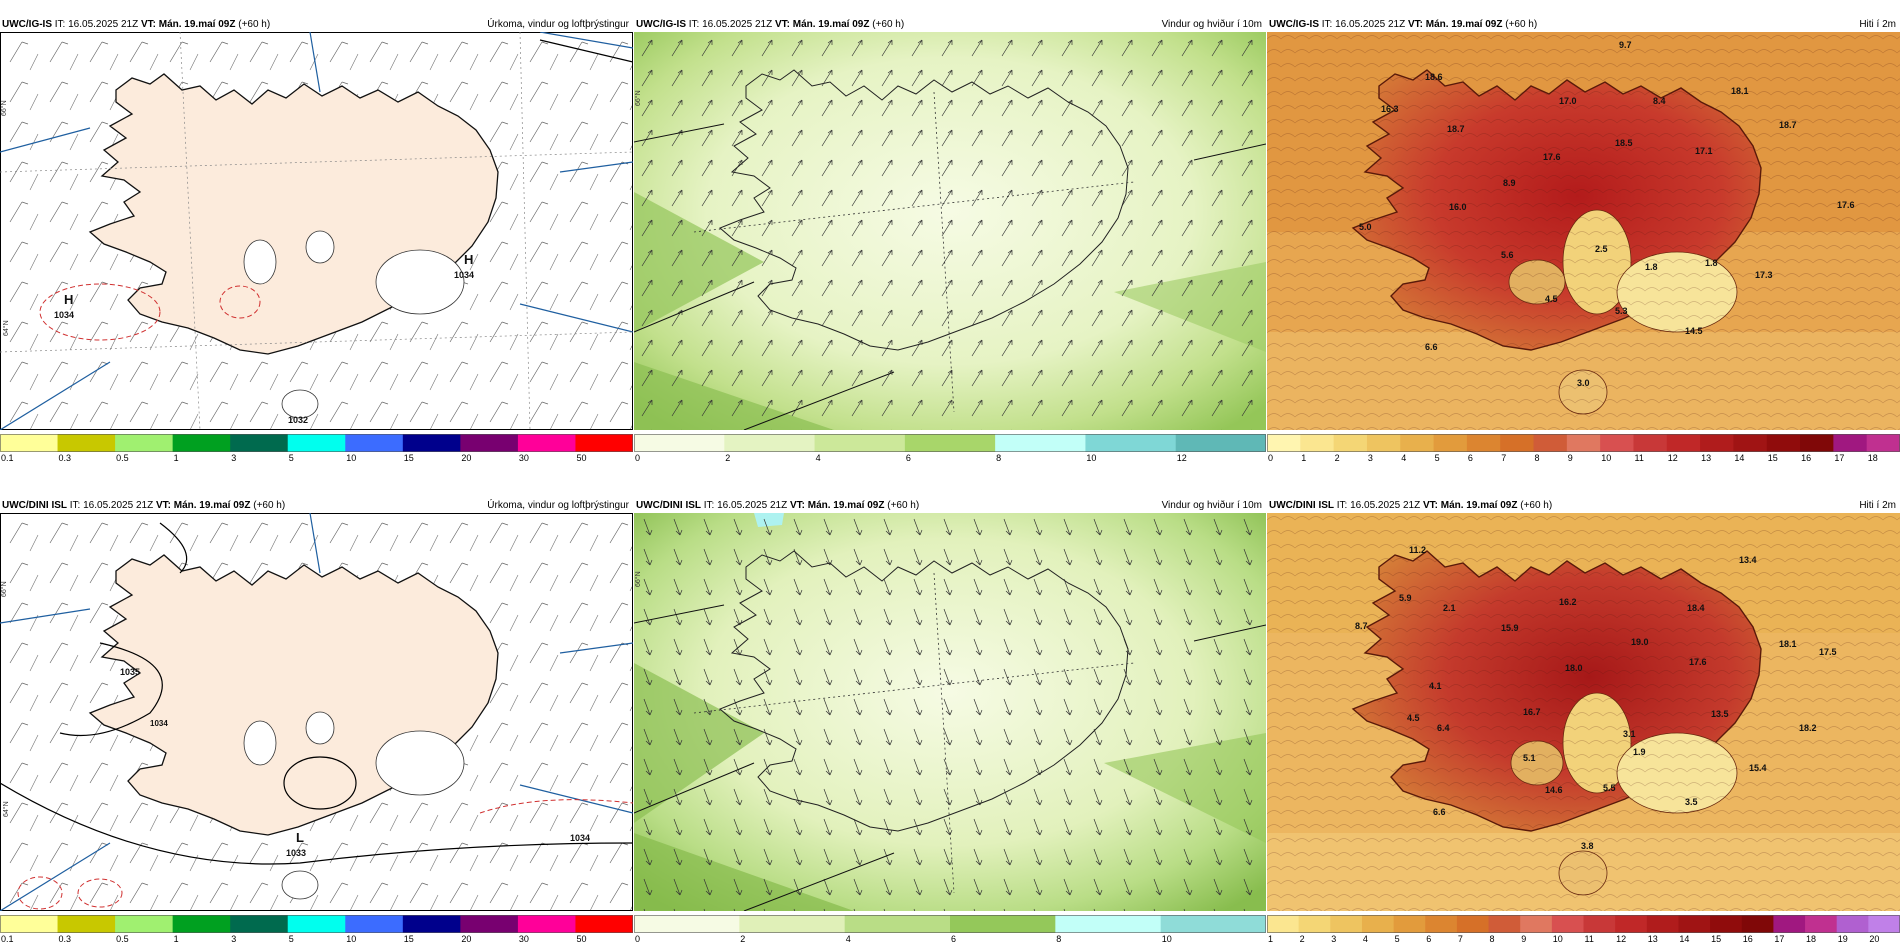 The width and height of the screenshot is (1900, 950). Describe the element at coordinates (1764, 275) in the screenshot. I see `temperature-value: 17.3` at that location.